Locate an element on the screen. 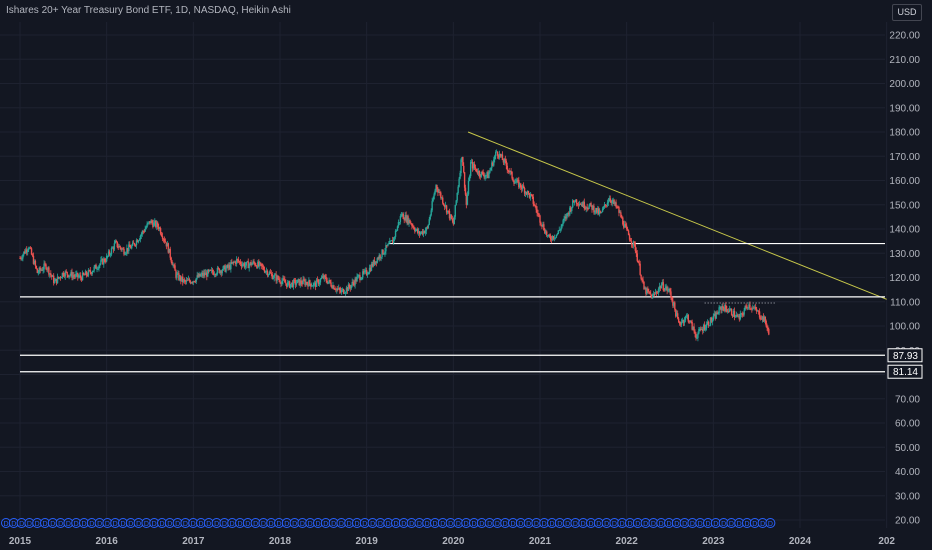 The height and width of the screenshot is (550, 932). currency-button: USD is located at coordinates (907, 12).